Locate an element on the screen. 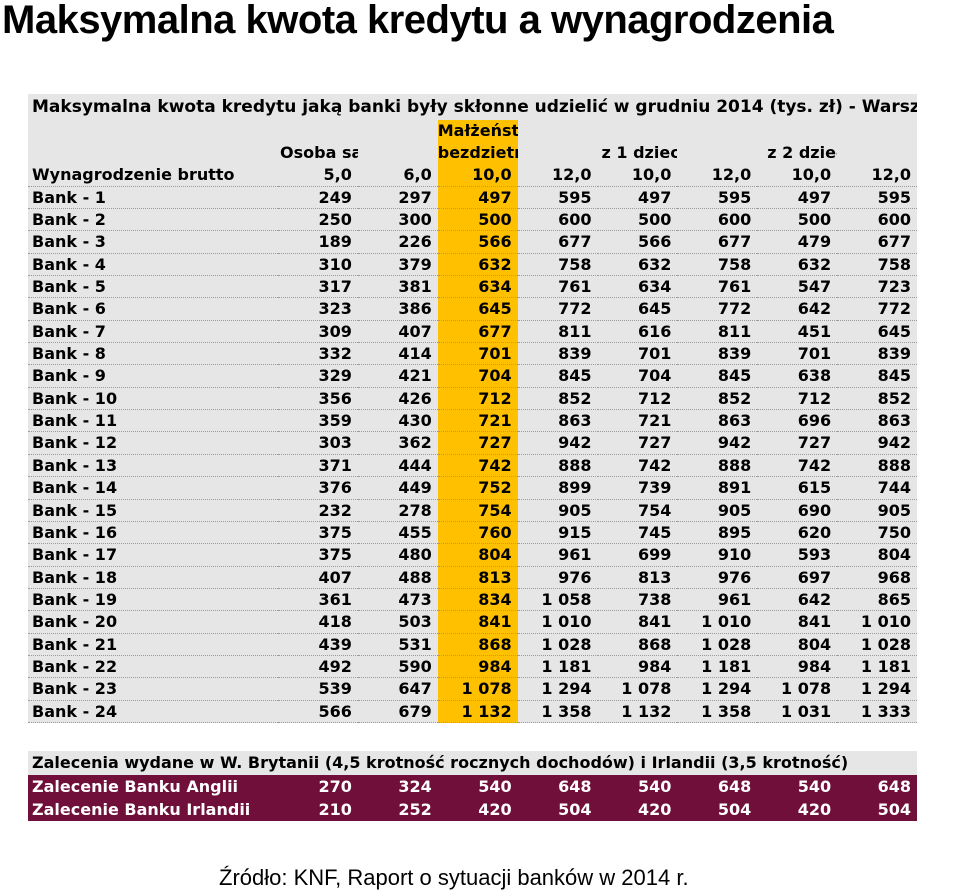  bank-row-value: 701 is located at coordinates (637, 354).